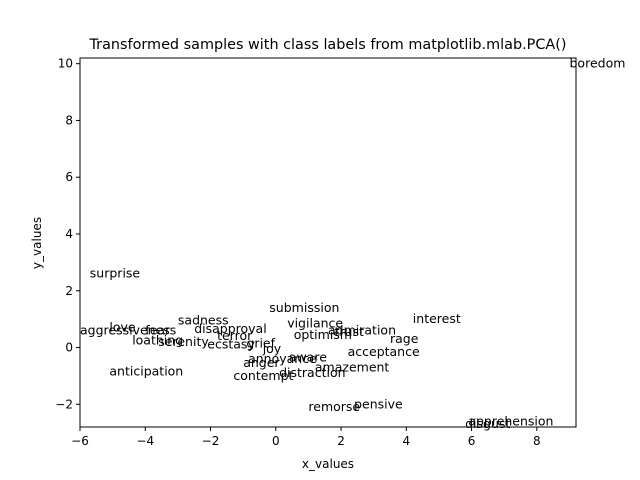 The height and width of the screenshot is (480, 640). Describe the element at coordinates (276, 441) in the screenshot. I see `x-tick-label: 0` at that location.